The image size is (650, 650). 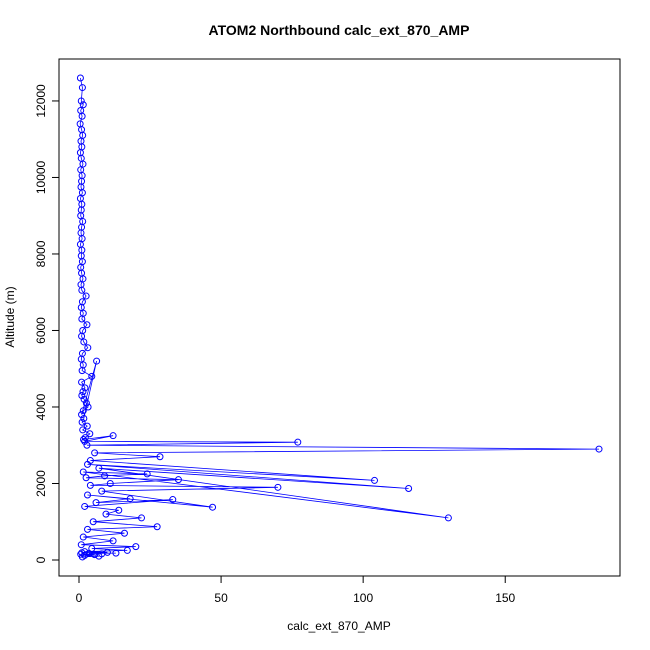 What do you see at coordinates (41, 253) in the screenshot?
I see `y-tick-label: 8000` at bounding box center [41, 253].